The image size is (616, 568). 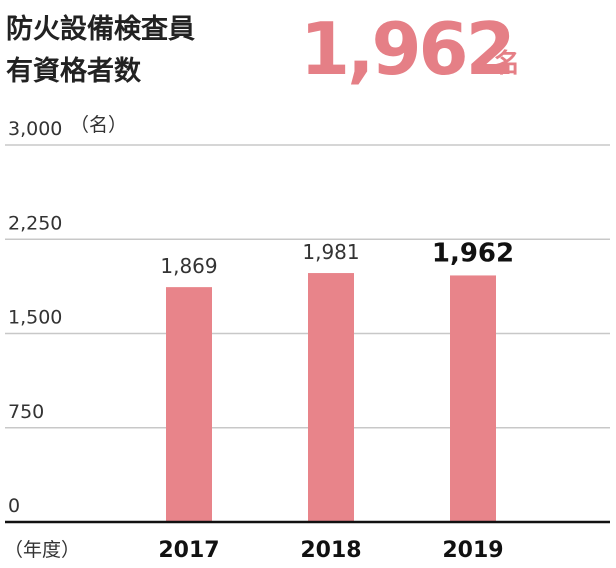 I want to click on y-unit: （名）, so click(x=98, y=125).